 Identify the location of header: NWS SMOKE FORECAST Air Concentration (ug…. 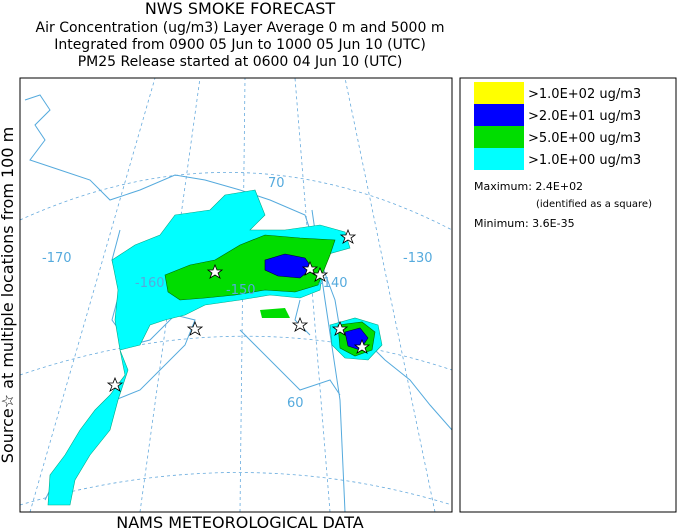
(240, 35).